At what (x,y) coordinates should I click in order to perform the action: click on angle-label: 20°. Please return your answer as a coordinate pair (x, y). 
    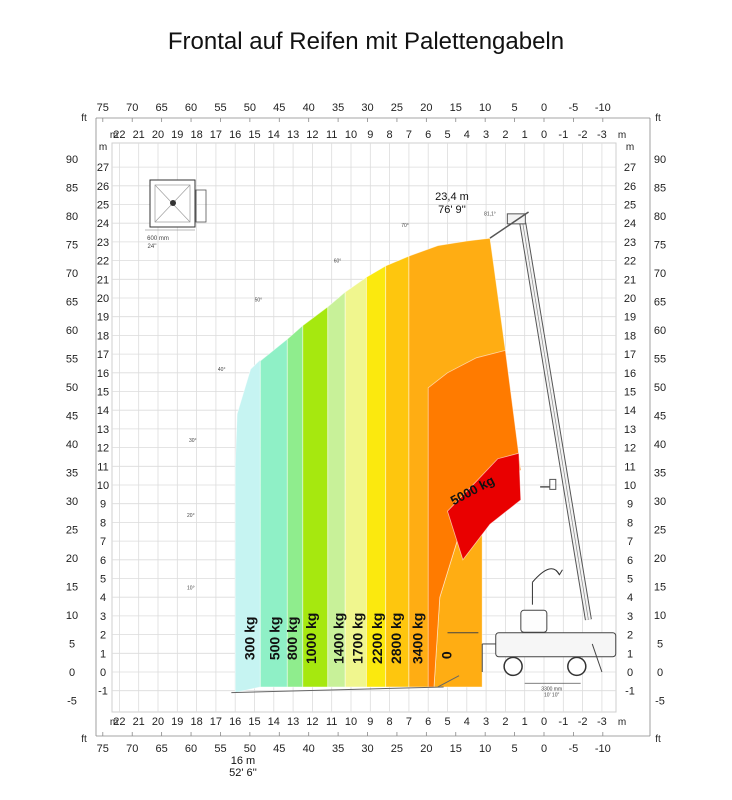
    Looking at the image, I should click on (191, 516).